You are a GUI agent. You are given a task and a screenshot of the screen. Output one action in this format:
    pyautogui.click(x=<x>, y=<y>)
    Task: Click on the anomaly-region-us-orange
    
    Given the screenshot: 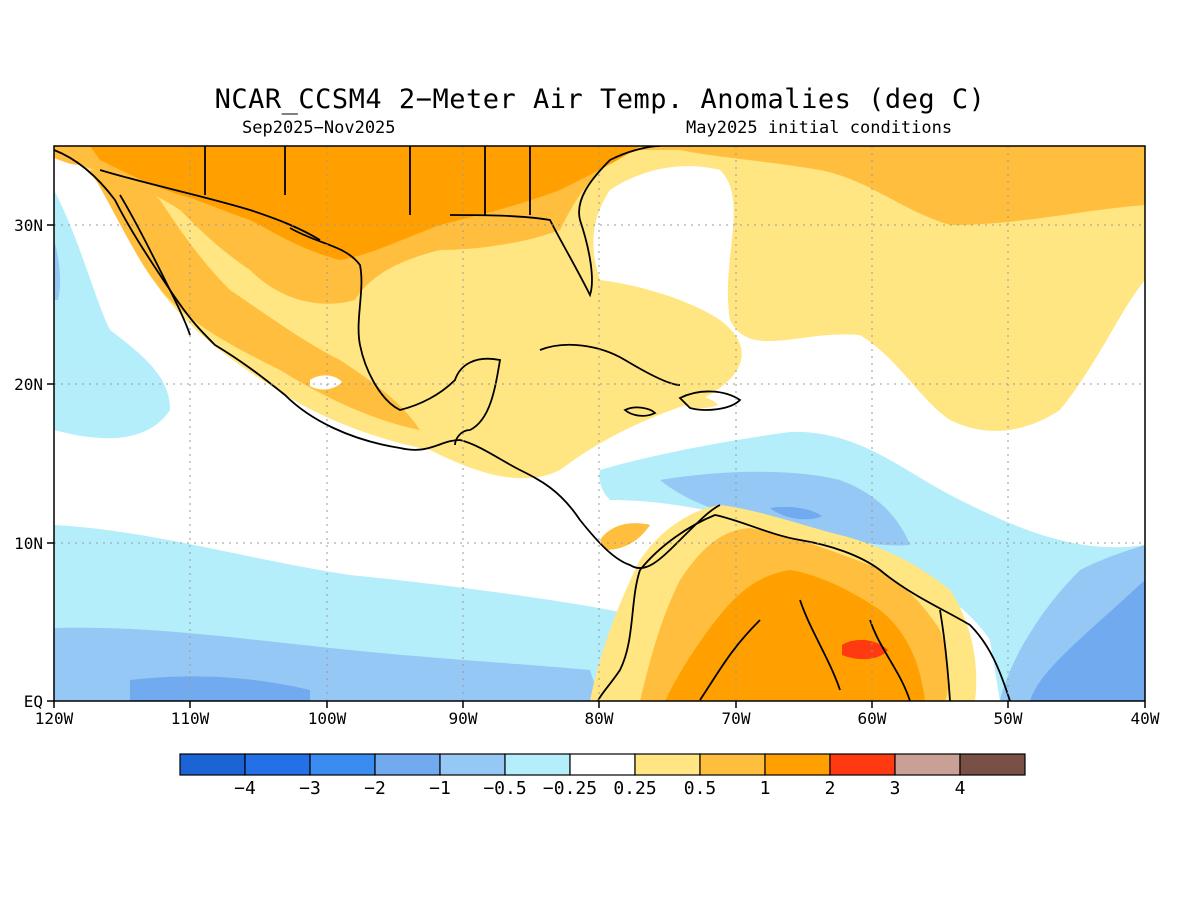 What is the action you would take?
    pyautogui.click(x=365, y=203)
    